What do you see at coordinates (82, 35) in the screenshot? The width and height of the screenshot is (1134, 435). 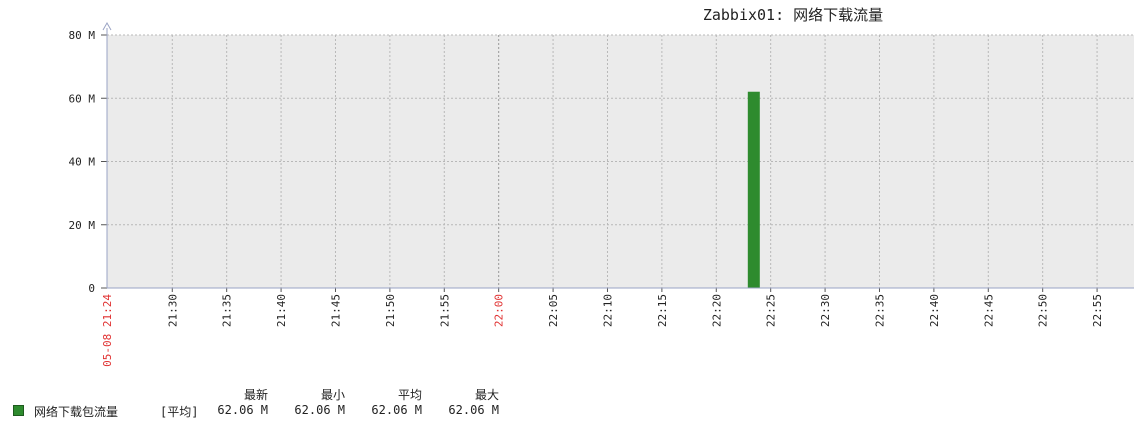 I see `y-tick-label: 80 M` at bounding box center [82, 35].